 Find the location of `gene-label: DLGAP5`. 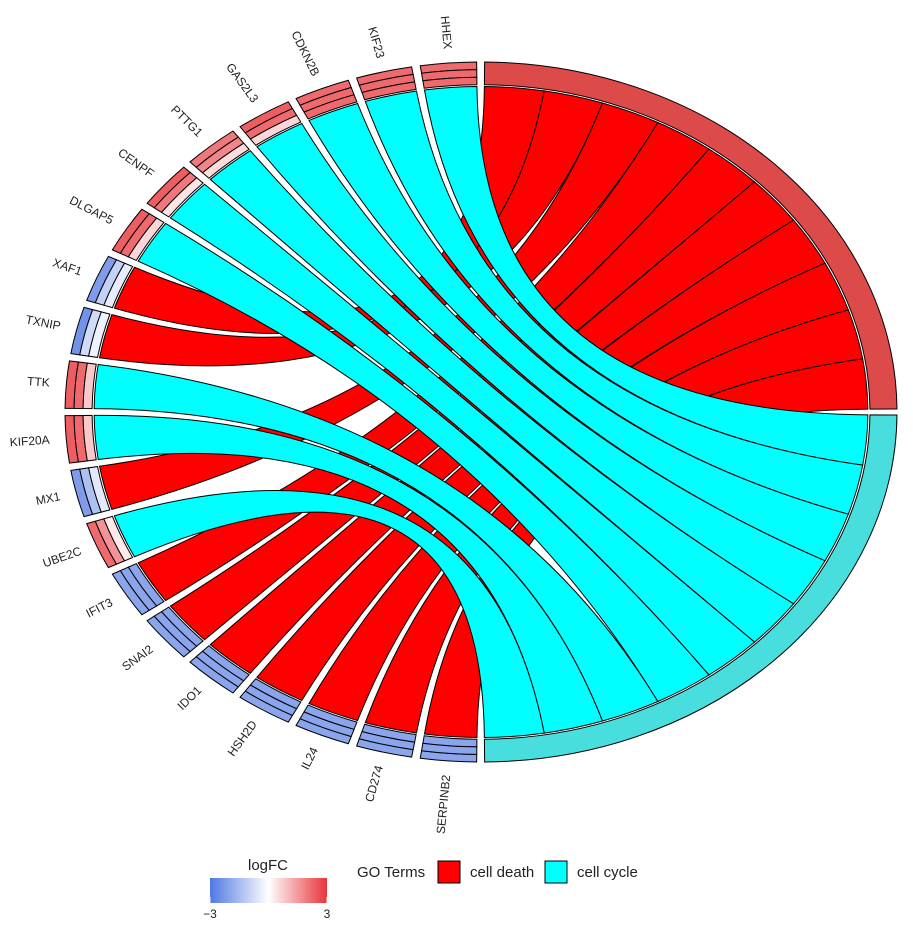

gene-label: DLGAP5 is located at coordinates (91, 210).